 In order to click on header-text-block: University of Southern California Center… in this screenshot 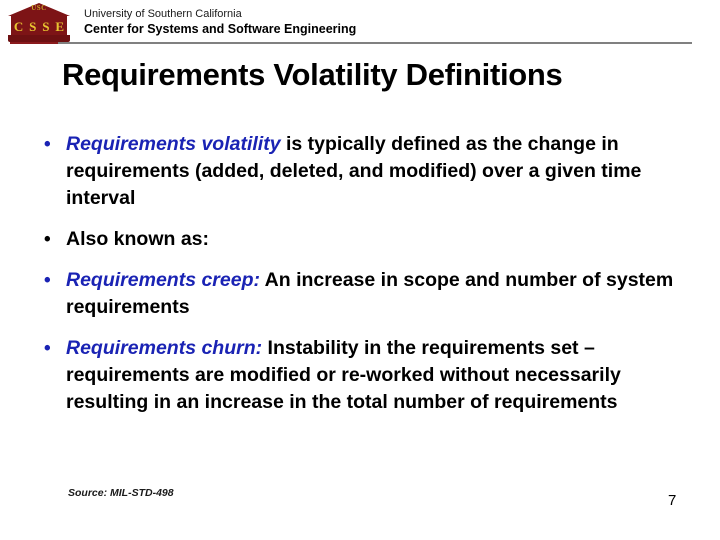, I will do `click(220, 22)`.